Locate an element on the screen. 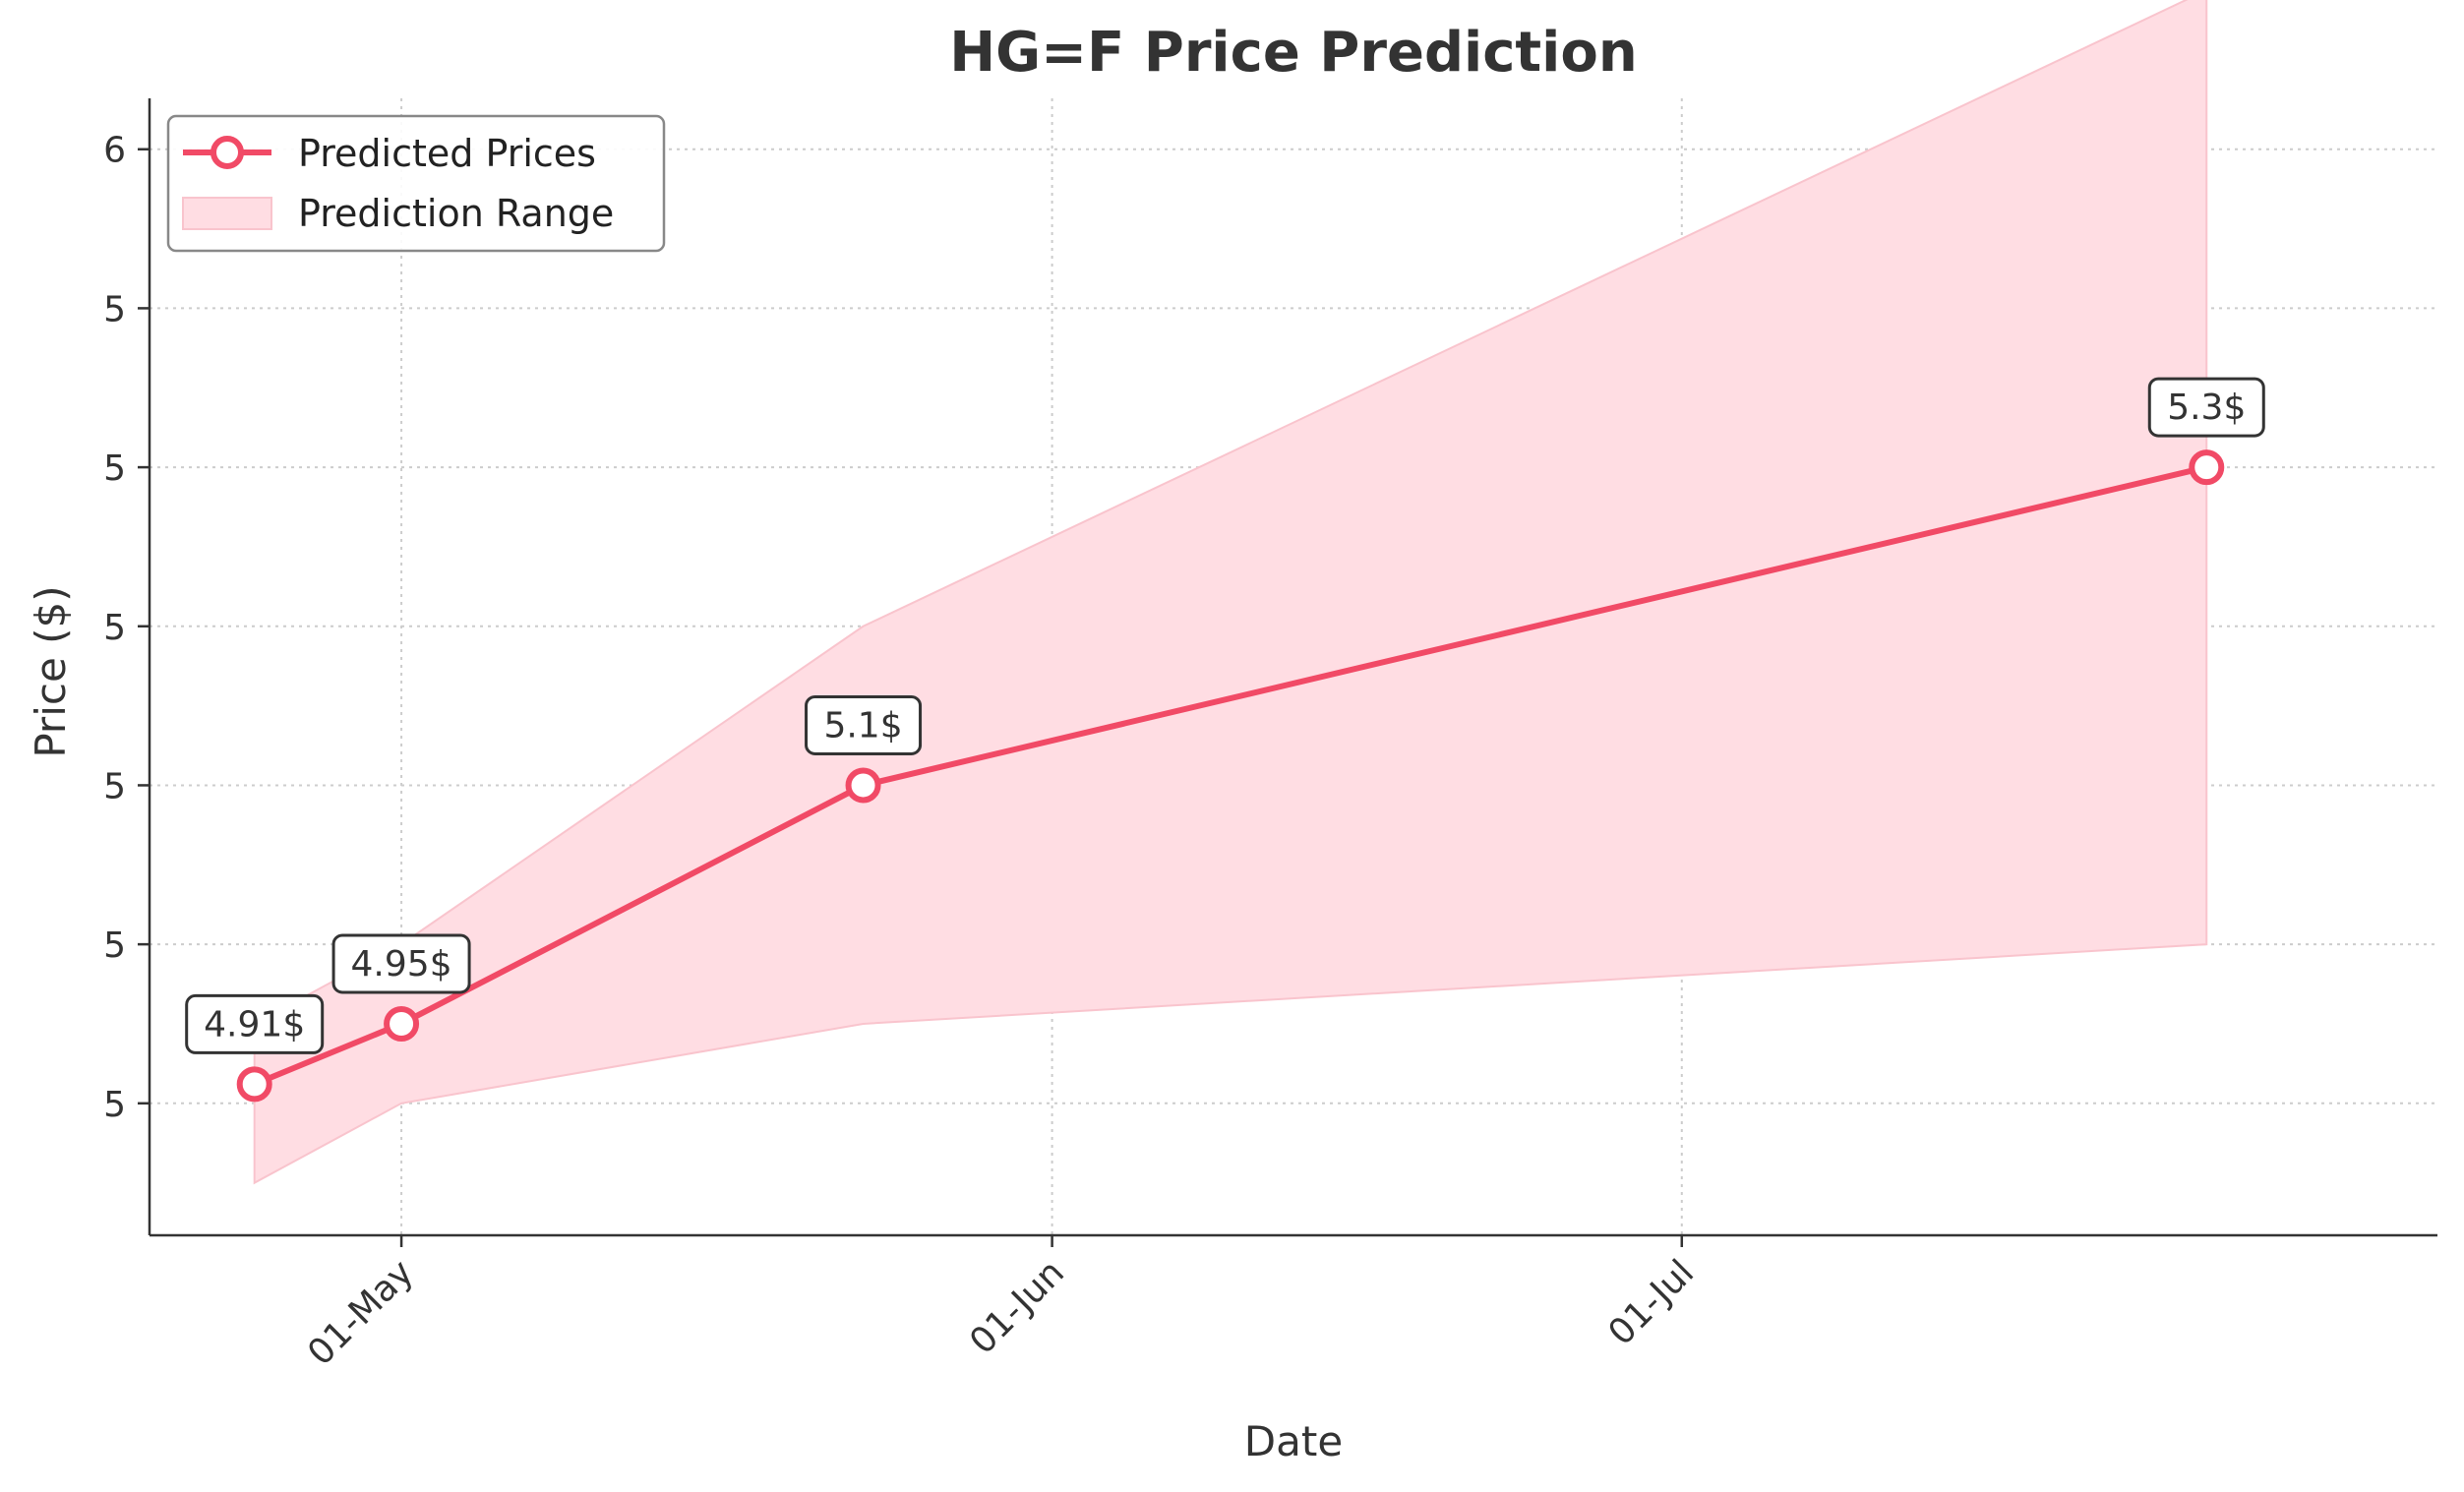 The image size is (2464, 1492). legend-marker-swatch is located at coordinates (227, 153).